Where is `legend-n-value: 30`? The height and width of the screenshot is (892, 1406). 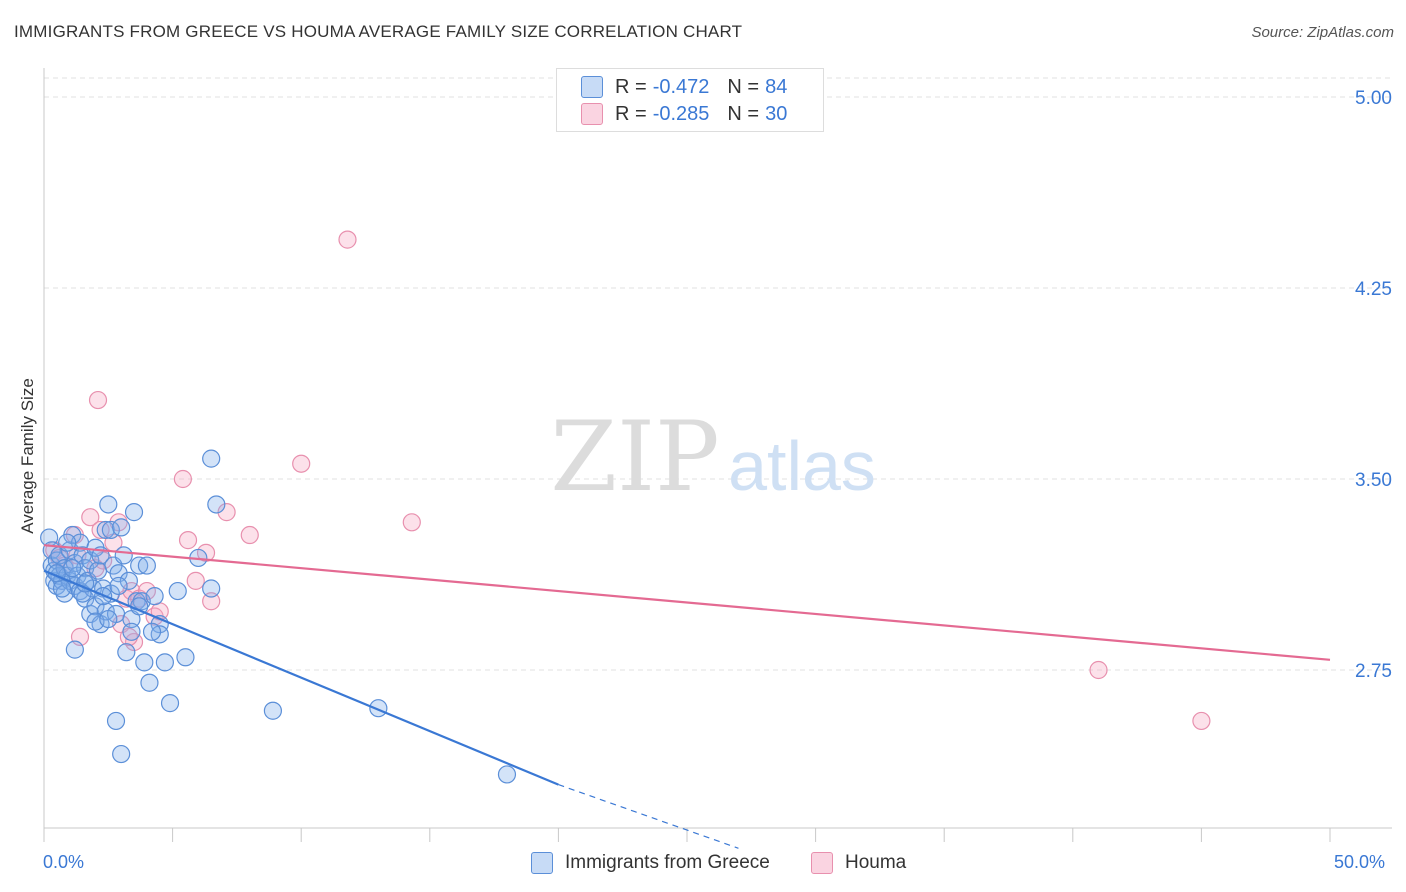
legend-n-value: 30 is located at coordinates (776, 113).